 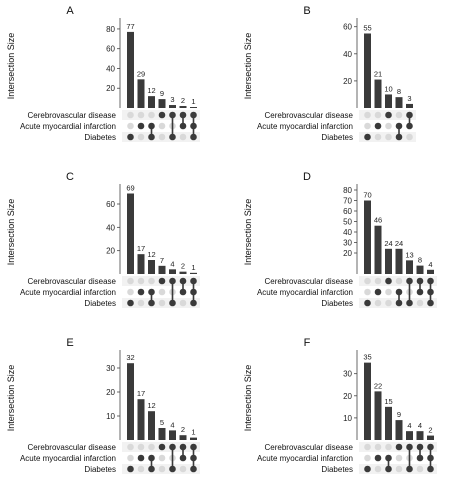 I want to click on y-tick-label: 50, so click(x=347, y=222).